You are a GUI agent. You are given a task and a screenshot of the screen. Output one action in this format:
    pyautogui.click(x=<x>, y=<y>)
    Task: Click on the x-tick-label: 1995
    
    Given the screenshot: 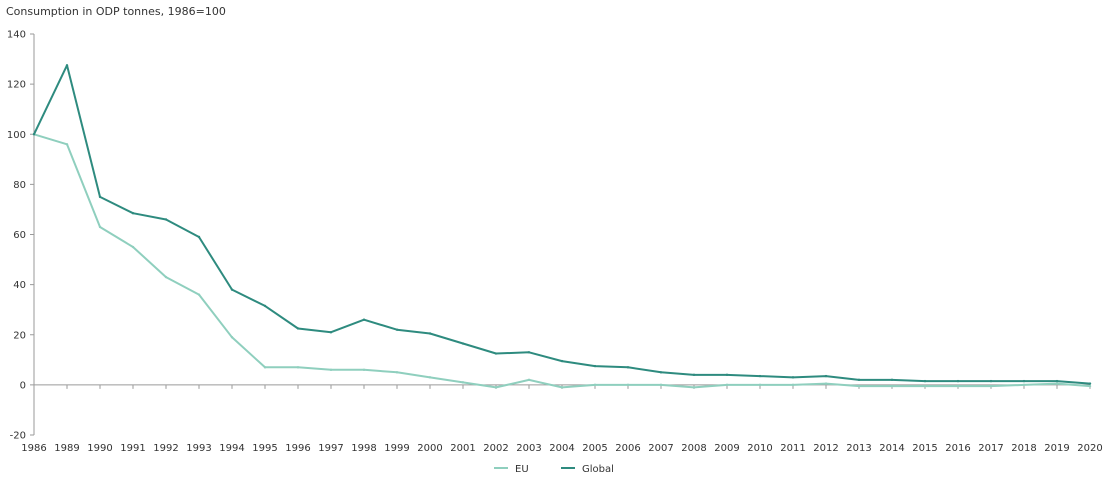 What is the action you would take?
    pyautogui.click(x=264, y=448)
    